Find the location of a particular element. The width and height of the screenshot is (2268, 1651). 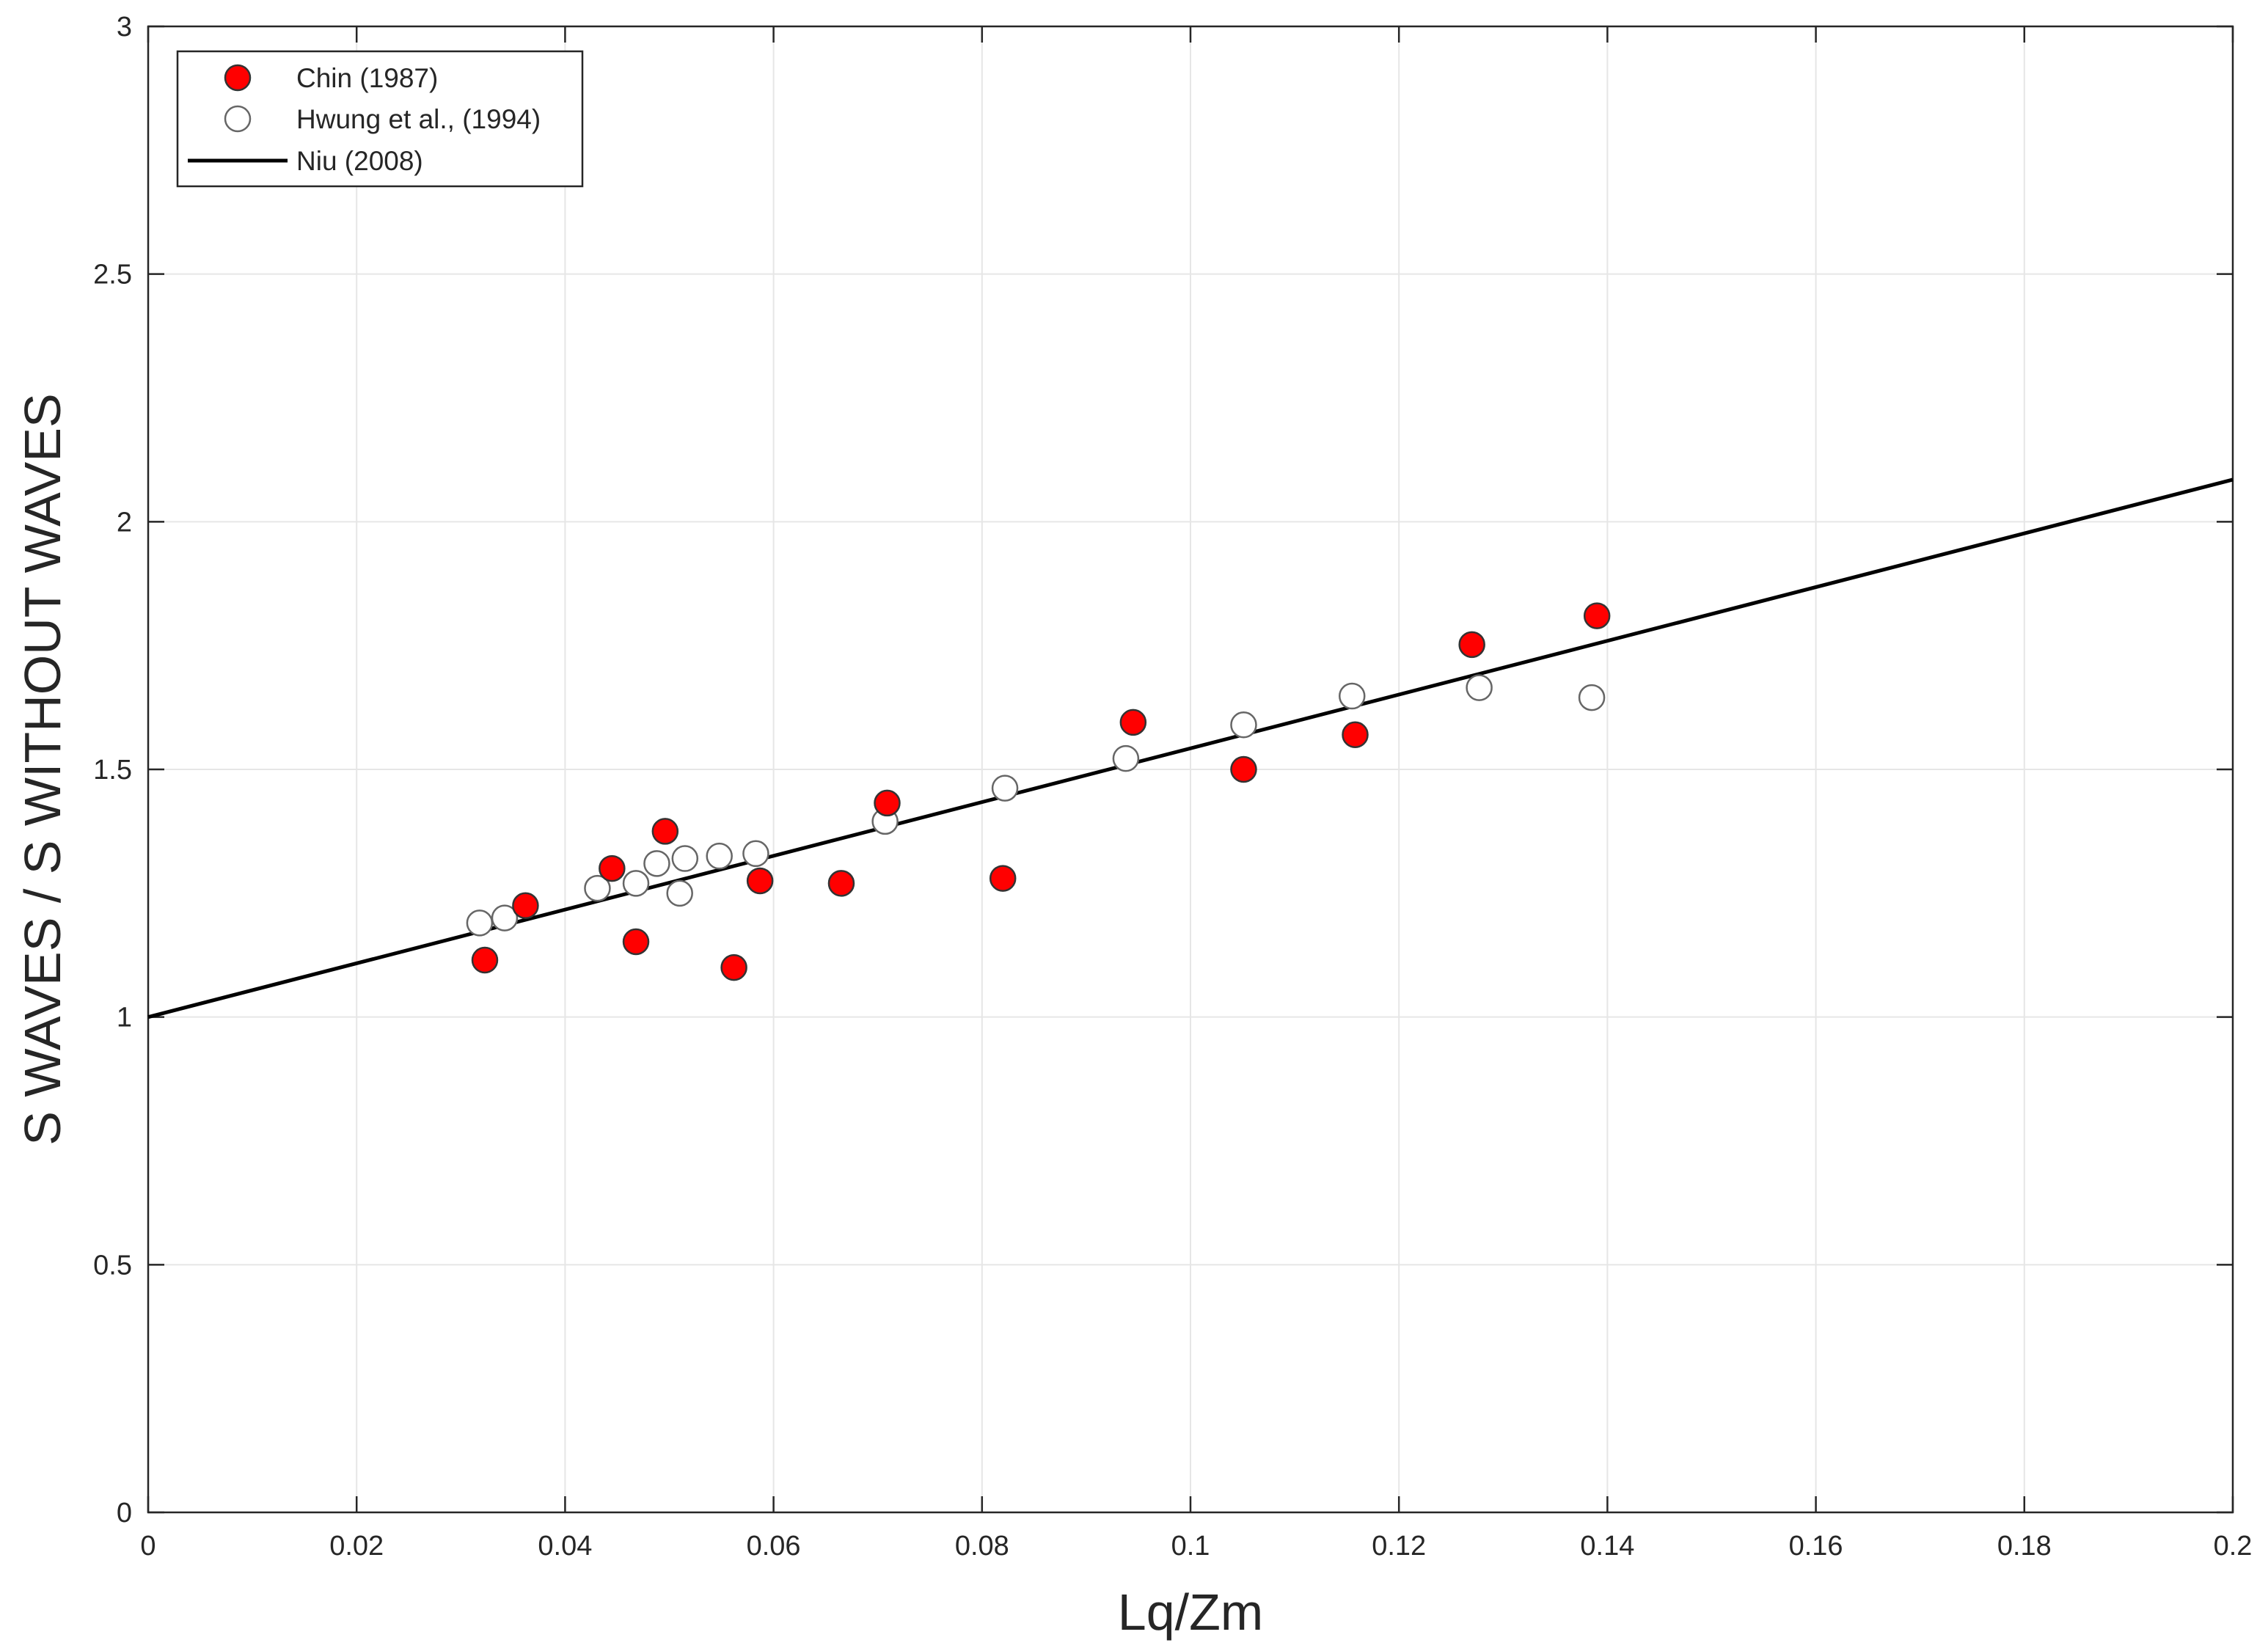

y-axis-label: S WAVES / S WITHOUT WAVES is located at coordinates (43, 769).